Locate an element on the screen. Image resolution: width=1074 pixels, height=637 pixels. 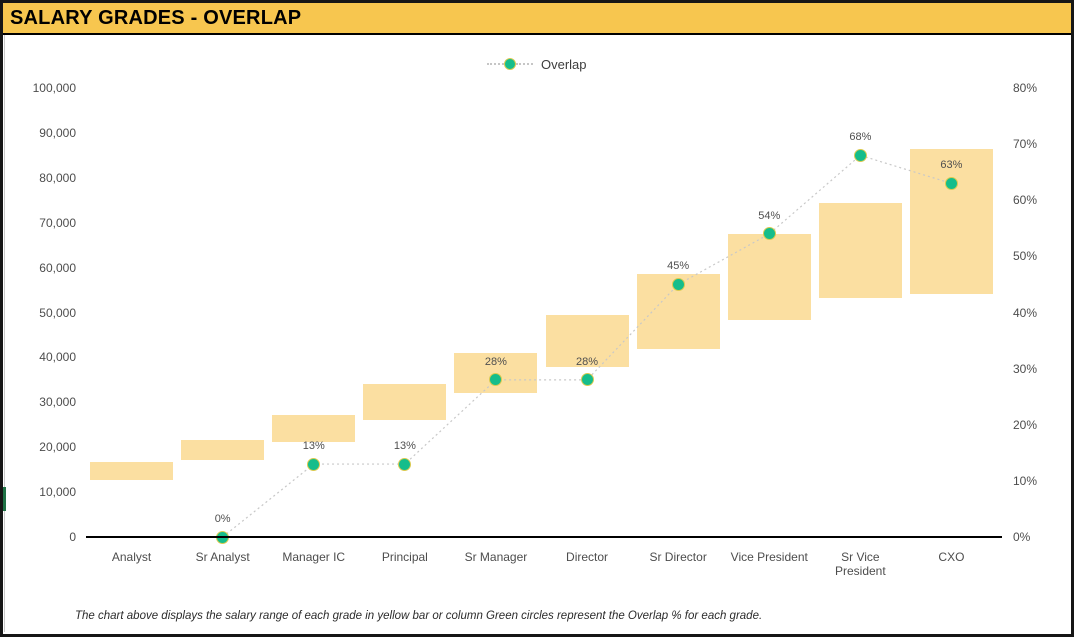
x-axis-category-label: Principal is located at coordinates (404, 557).